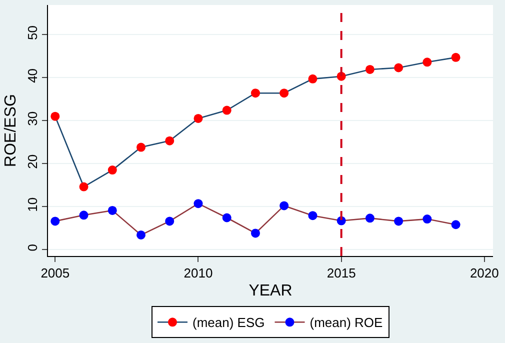 This screenshot has height=343, width=505. I want to click on y-tick-label: 30, so click(32, 118).